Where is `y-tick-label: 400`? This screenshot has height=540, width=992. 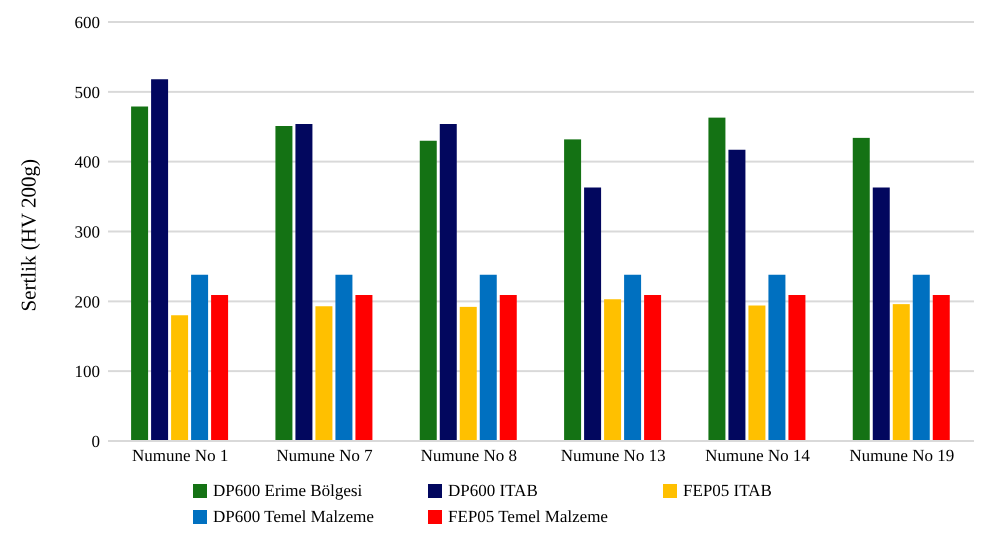 y-tick-label: 400 is located at coordinates (87, 162).